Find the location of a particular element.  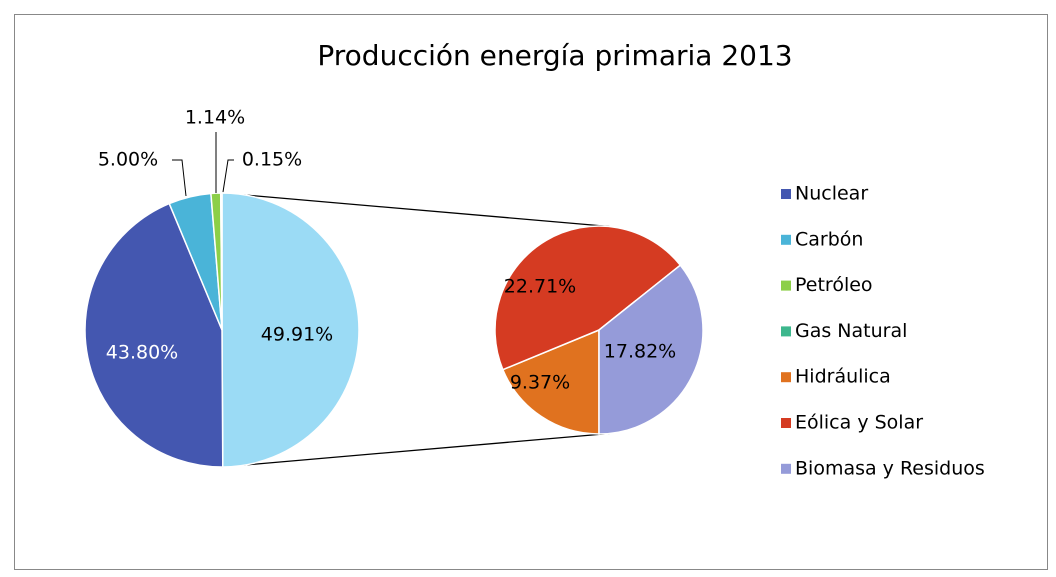

data-label: 22.71% is located at coordinates (540, 287).